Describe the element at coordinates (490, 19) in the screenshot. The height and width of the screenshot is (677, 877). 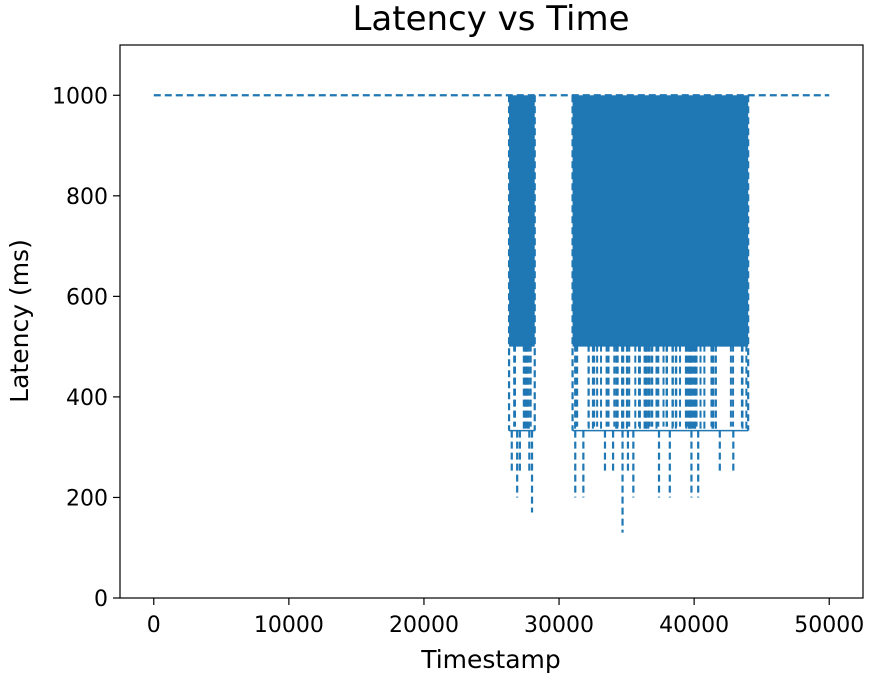
I see `chart-title: Latency vs Time` at that location.